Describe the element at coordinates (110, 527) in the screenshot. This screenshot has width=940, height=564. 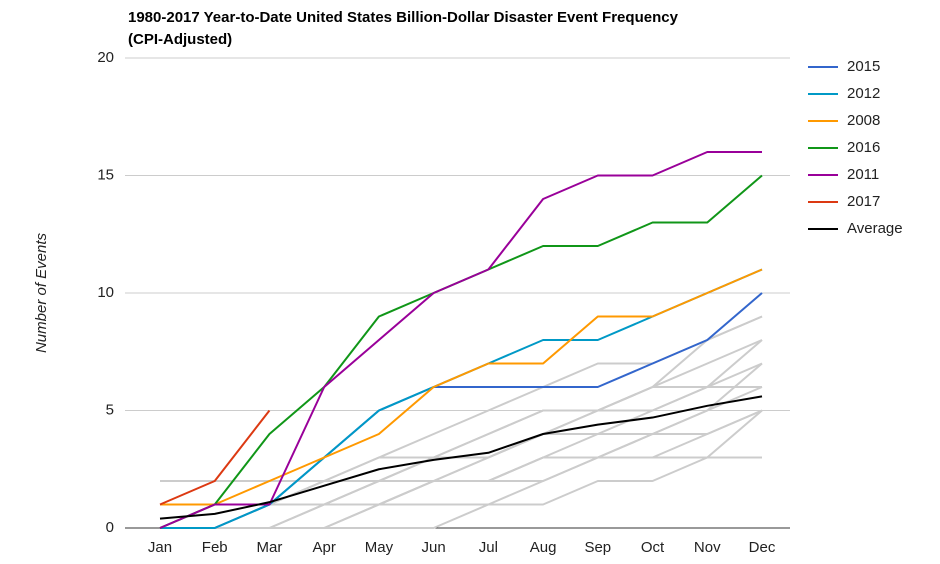
I see `y-tick-label: 0` at that location.